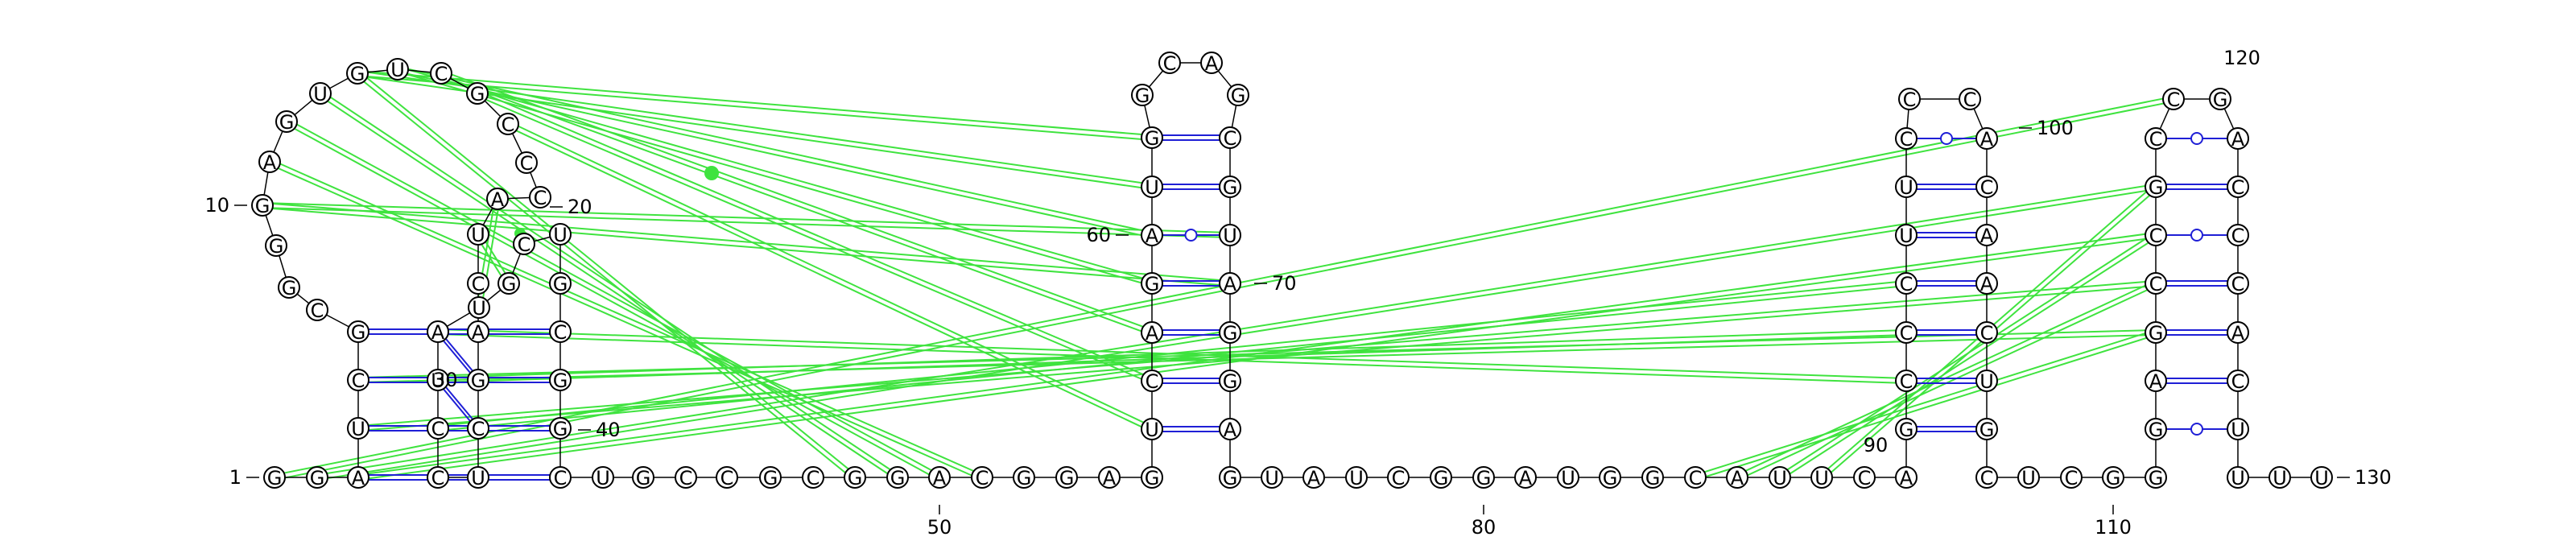 Image resolution: width=2576 pixels, height=541 pixels. I want to click on position-label-130: 130, so click(2373, 477).